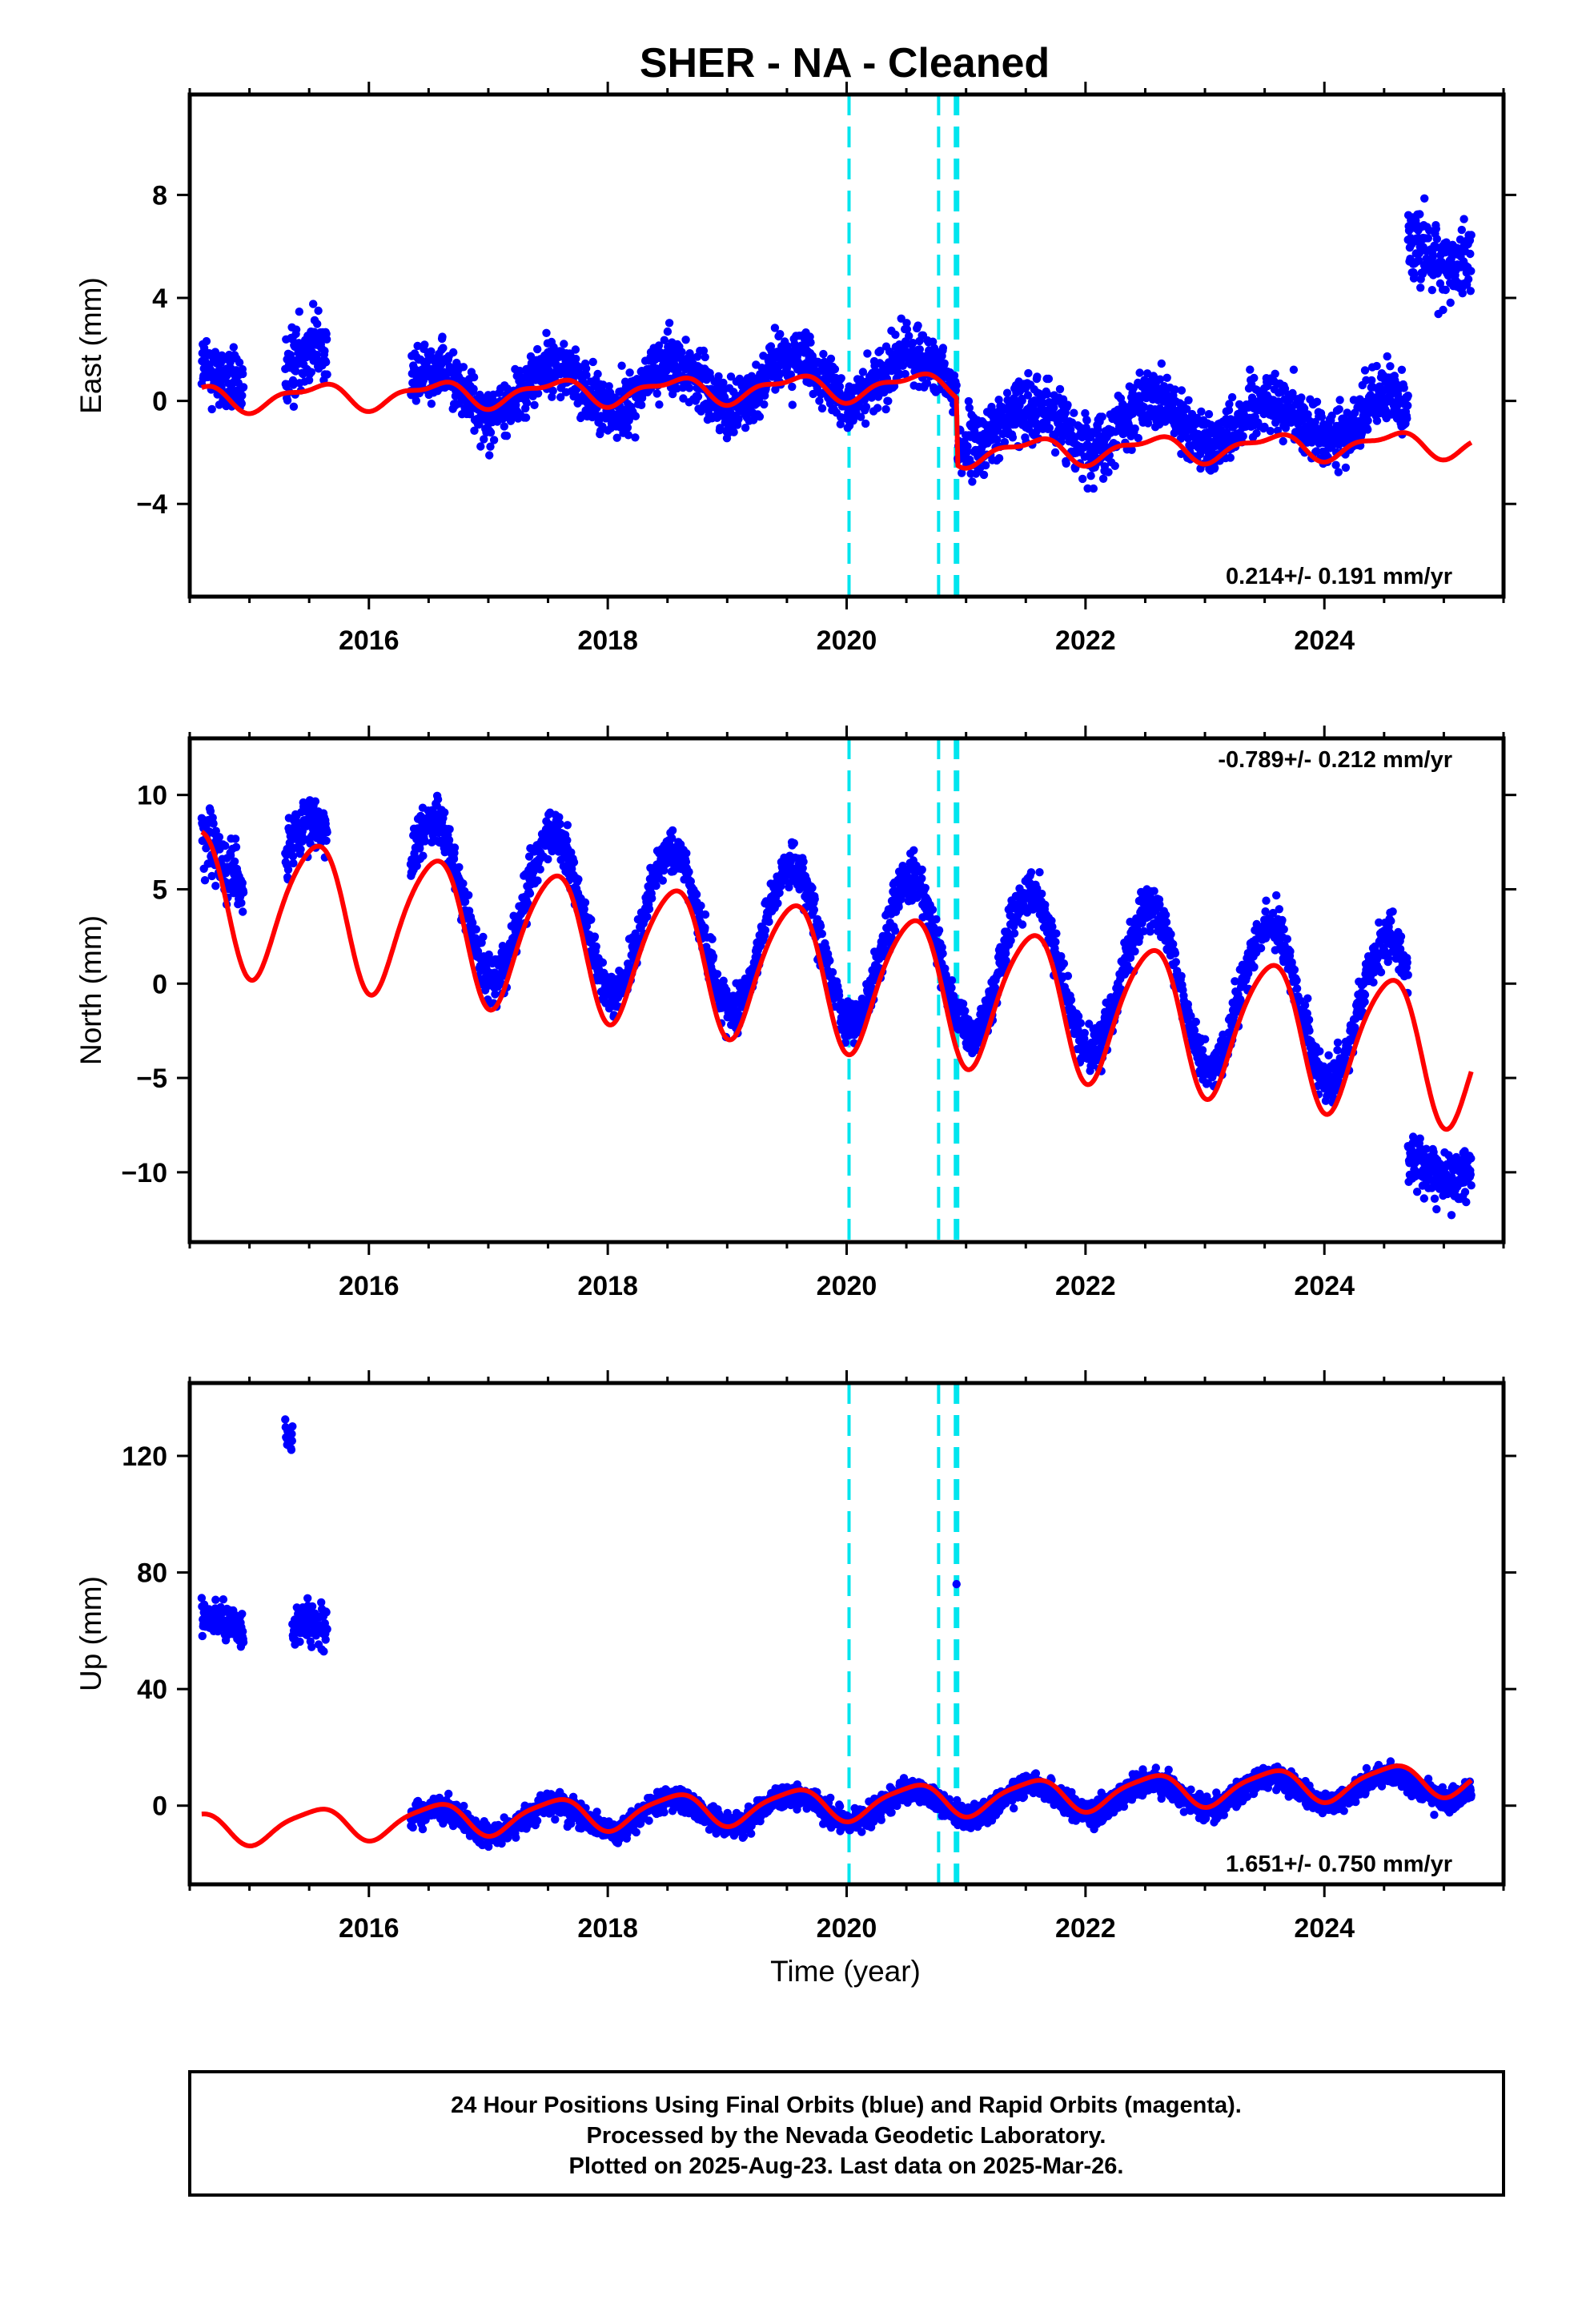 The width and height of the screenshot is (1582, 2324). I want to click on east-x-tick-label: 2022, so click(1085, 640).